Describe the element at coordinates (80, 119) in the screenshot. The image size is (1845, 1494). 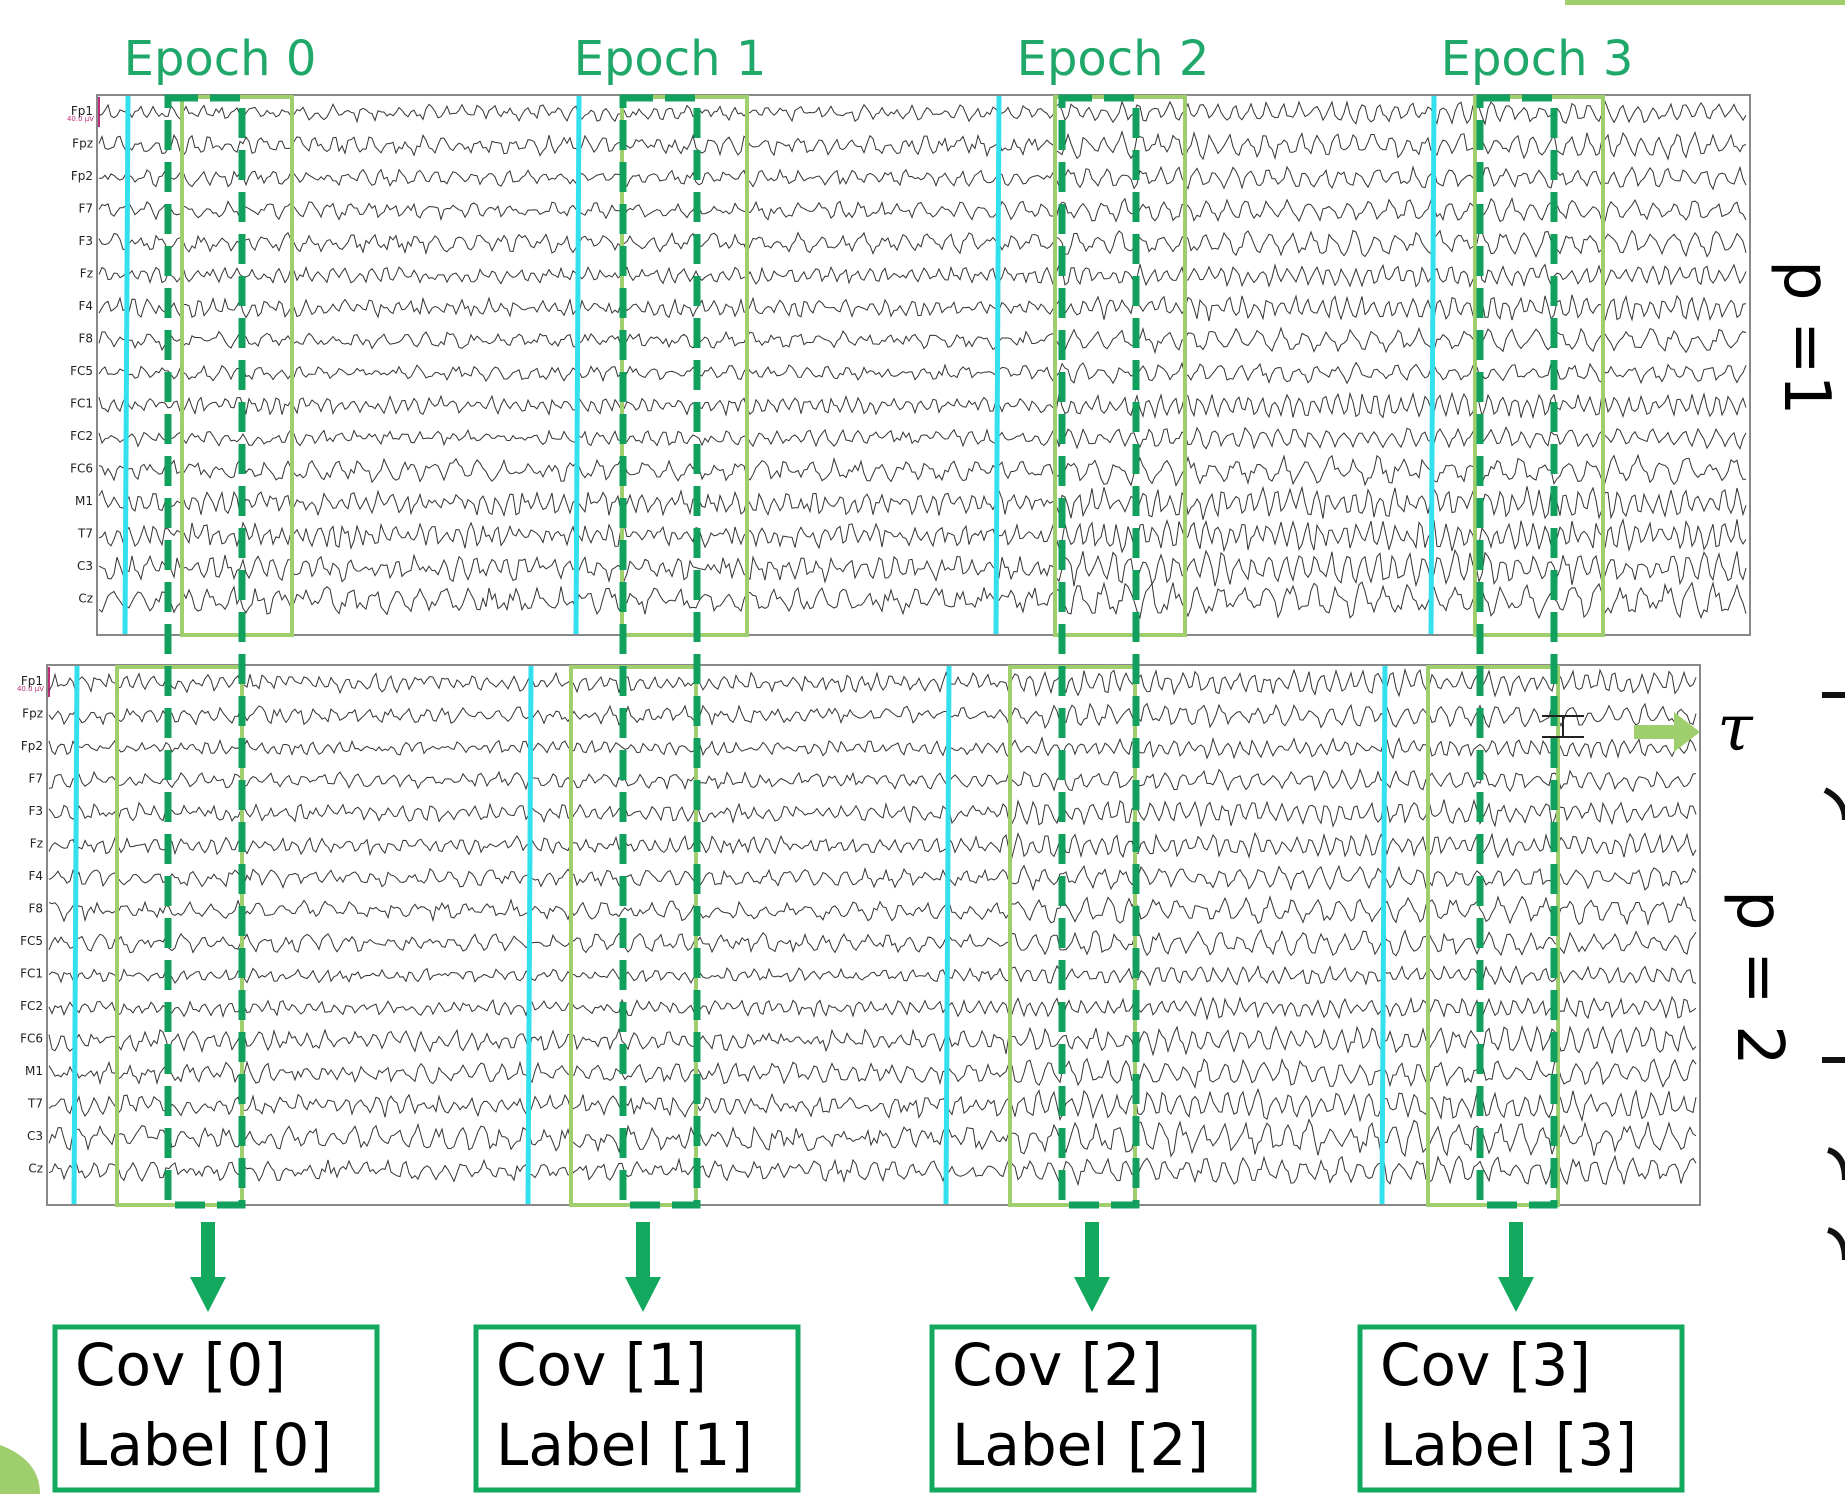
I see `scale-label: 40.0 µV` at that location.